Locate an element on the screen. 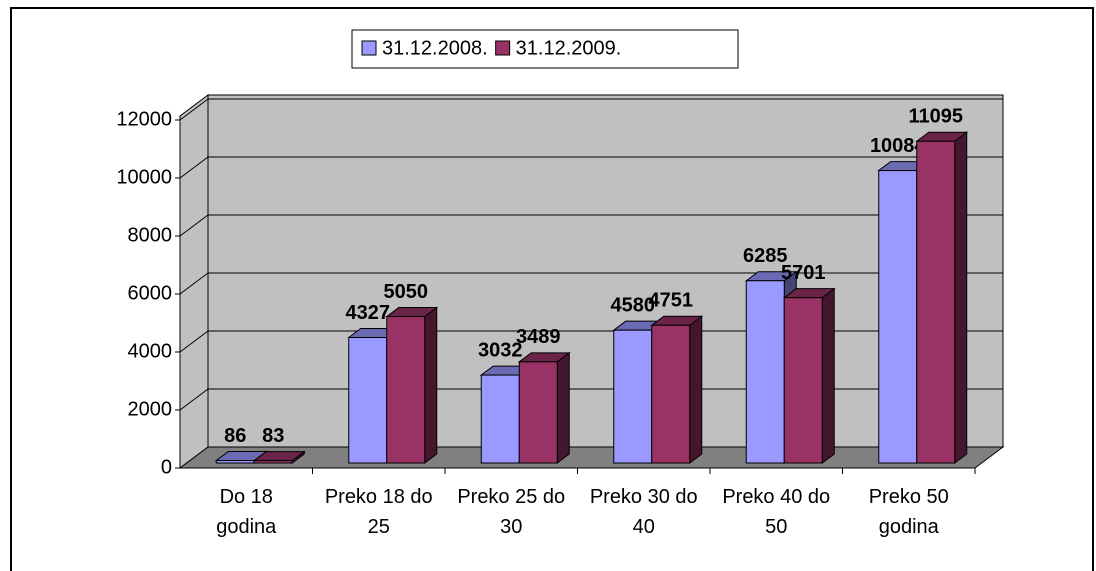  legend-label: 31.12.2008. is located at coordinates (435, 48).